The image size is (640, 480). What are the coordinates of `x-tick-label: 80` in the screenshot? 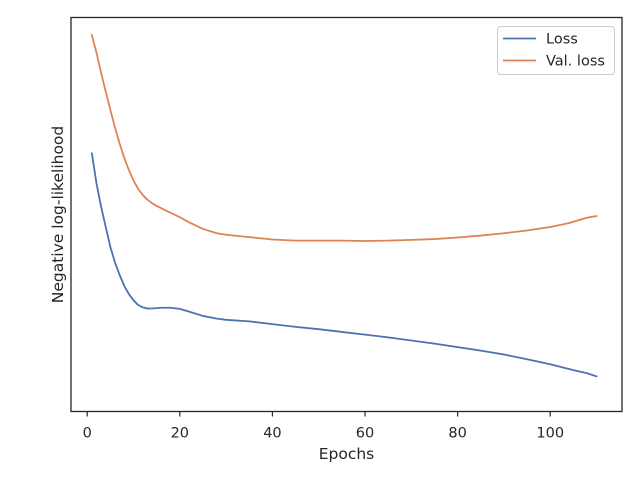 It's located at (457, 434).